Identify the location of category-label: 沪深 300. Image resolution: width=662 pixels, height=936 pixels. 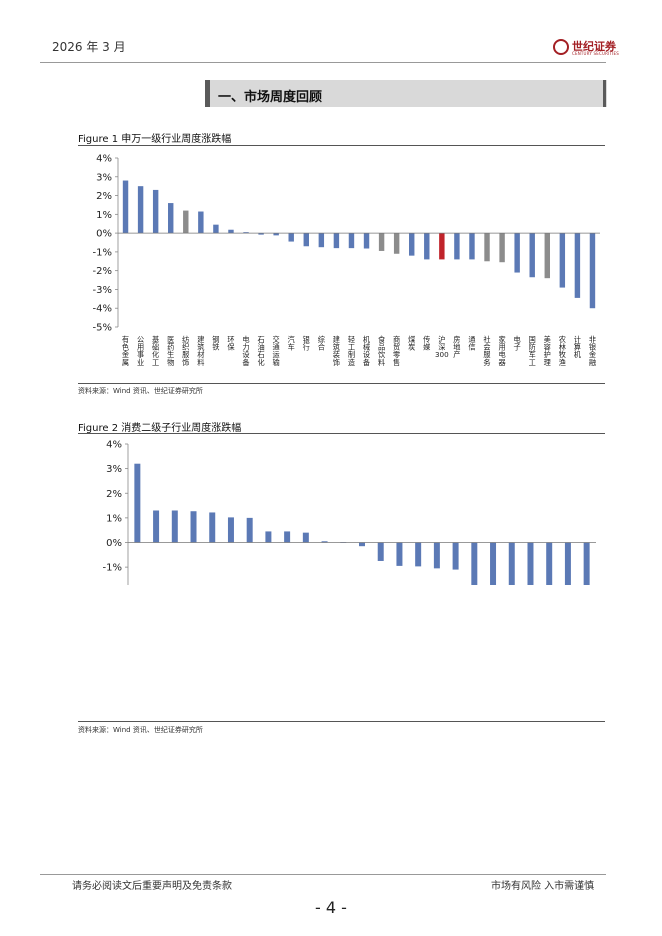
(442, 347).